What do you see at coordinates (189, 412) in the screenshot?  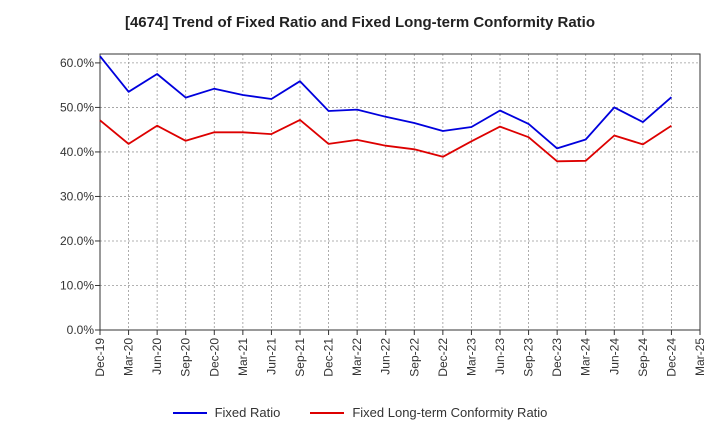 I see `legend-swatch-fixed-ratio` at bounding box center [189, 412].